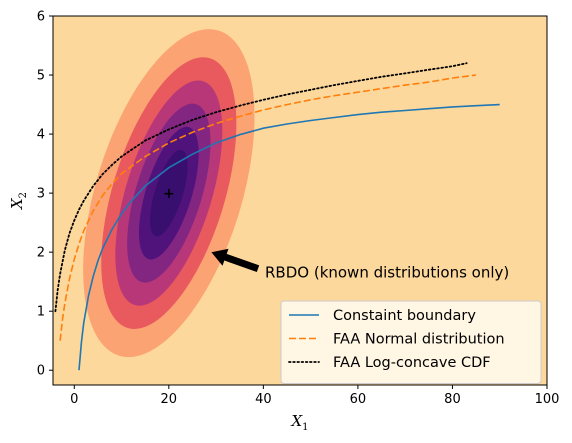 The width and height of the screenshot is (572, 443). I want to click on y-tick-label: 2, so click(41, 253).